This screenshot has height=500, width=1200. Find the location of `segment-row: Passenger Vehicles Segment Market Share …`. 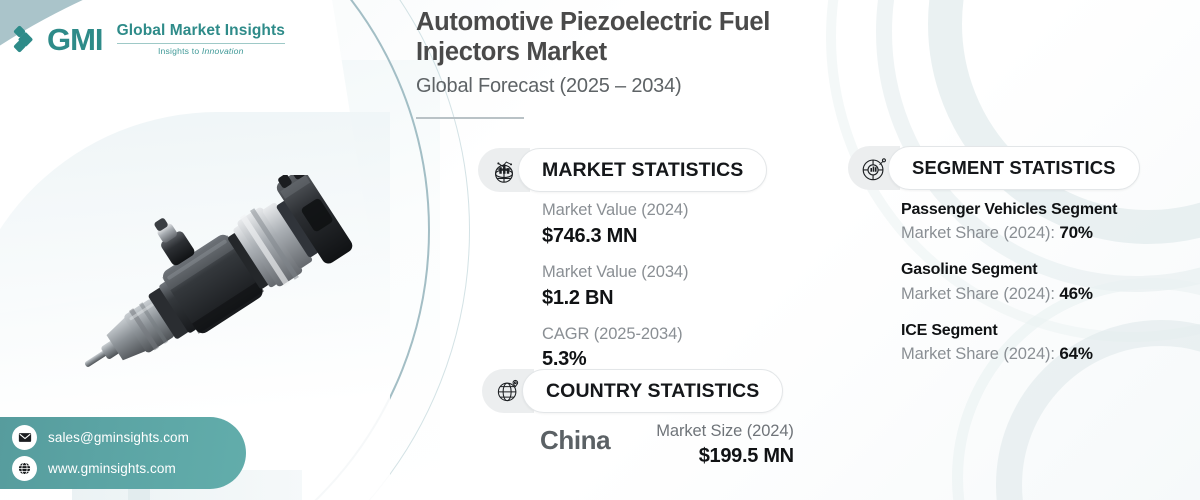

segment-row: Passenger Vehicles Segment Market Share … is located at coordinates (1009, 222).